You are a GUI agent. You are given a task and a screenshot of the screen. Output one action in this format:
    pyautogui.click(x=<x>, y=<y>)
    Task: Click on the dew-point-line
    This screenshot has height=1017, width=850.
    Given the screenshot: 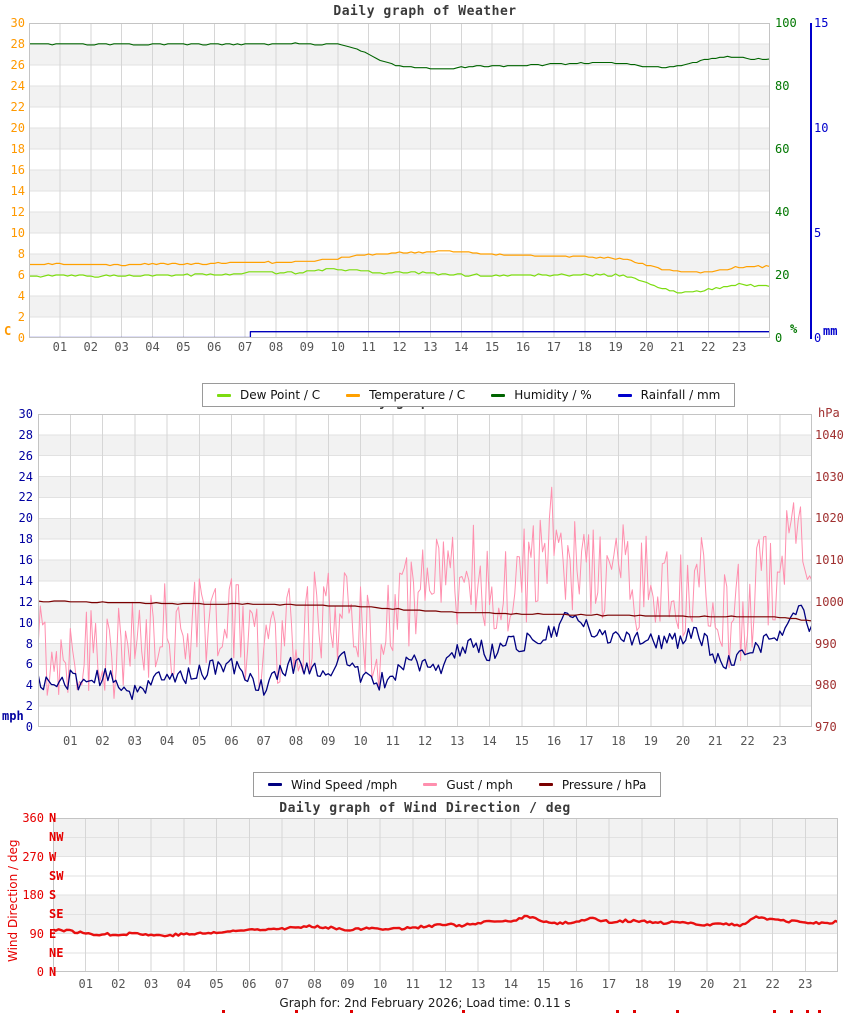 What is the action you would take?
    pyautogui.click(x=399, y=281)
    